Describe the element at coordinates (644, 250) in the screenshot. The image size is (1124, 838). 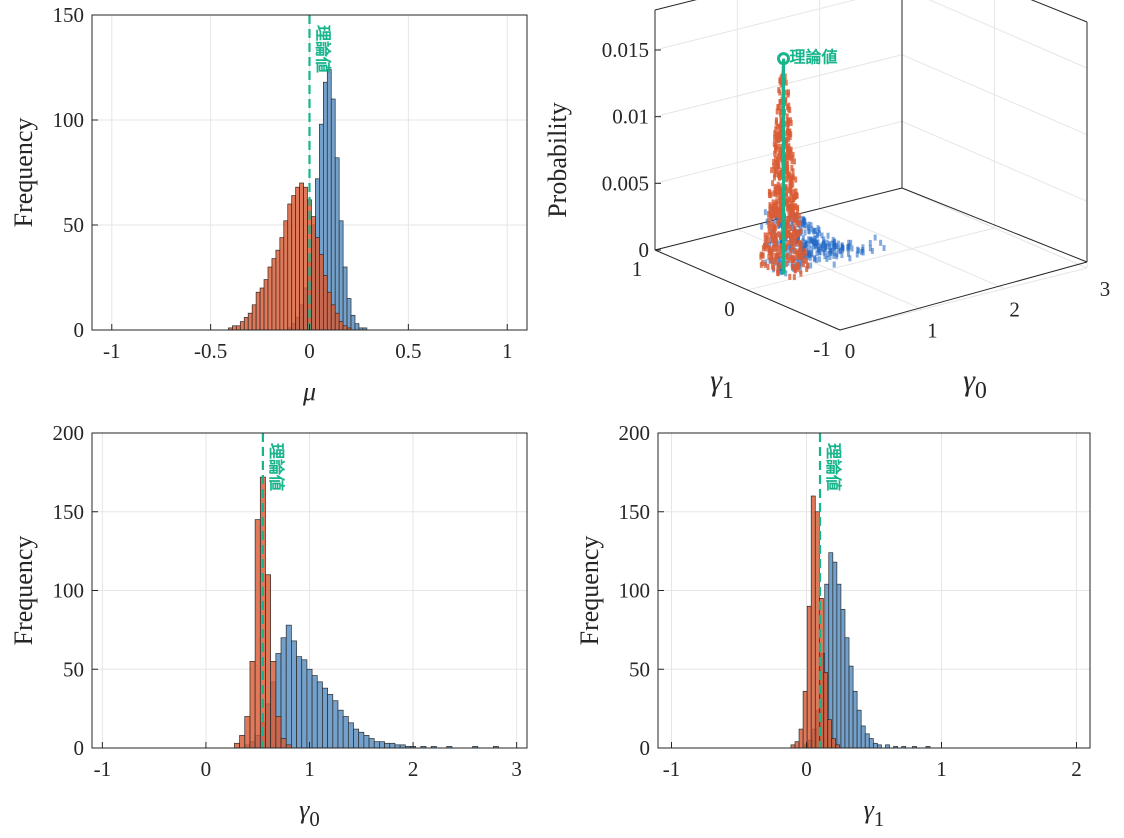
I see `z-tick-label: 0` at that location.